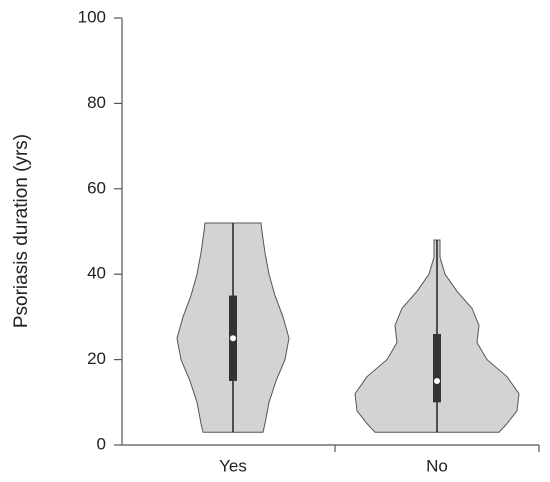  Describe the element at coordinates (96, 102) in the screenshot. I see `y-tick-label: 80` at that location.